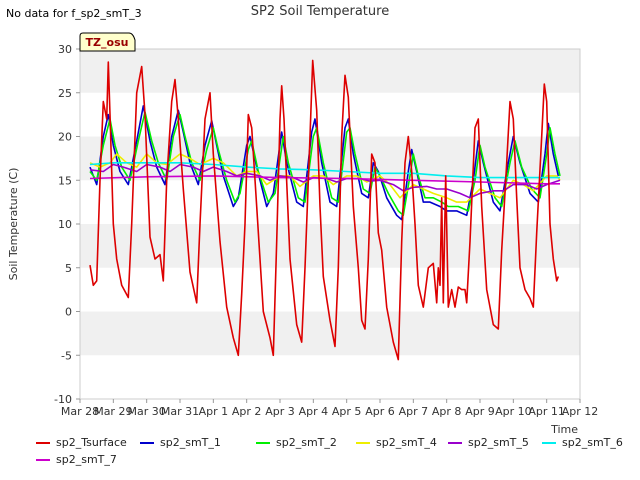  I want to click on x-tick-label: Apr 8, so click(447, 411).